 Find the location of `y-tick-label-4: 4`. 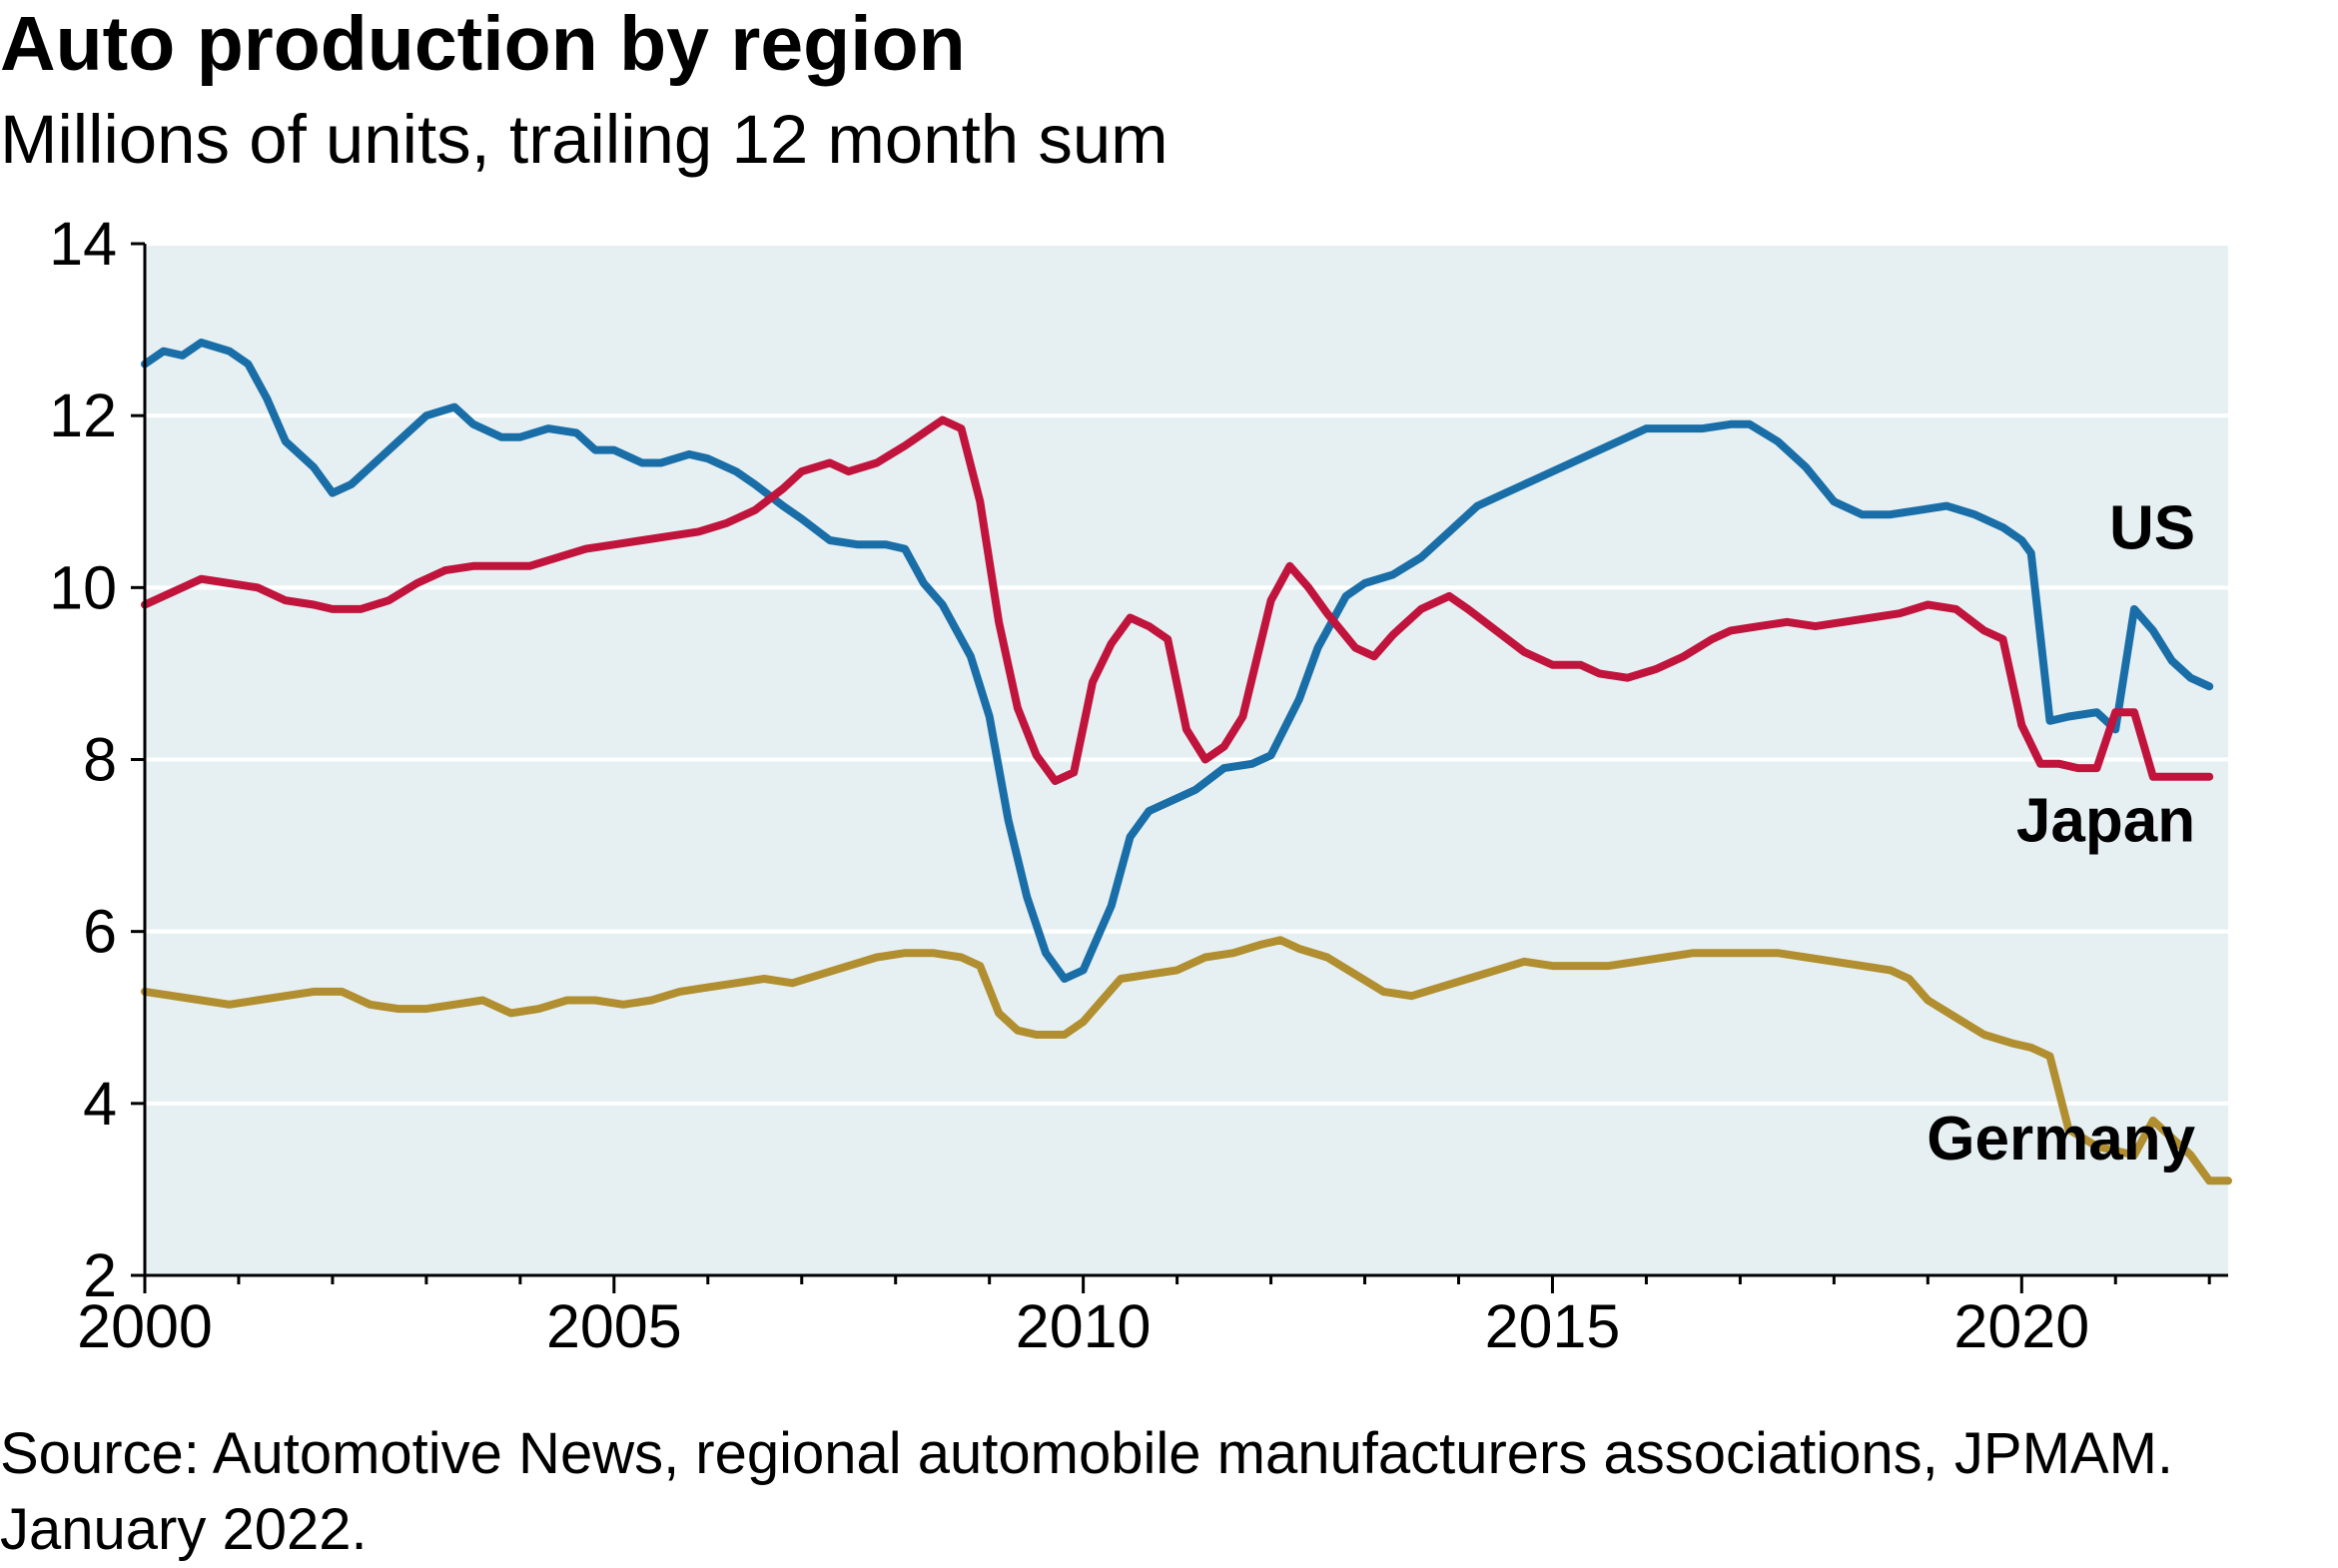

y-tick-label-4: 4 is located at coordinates (100, 1104).